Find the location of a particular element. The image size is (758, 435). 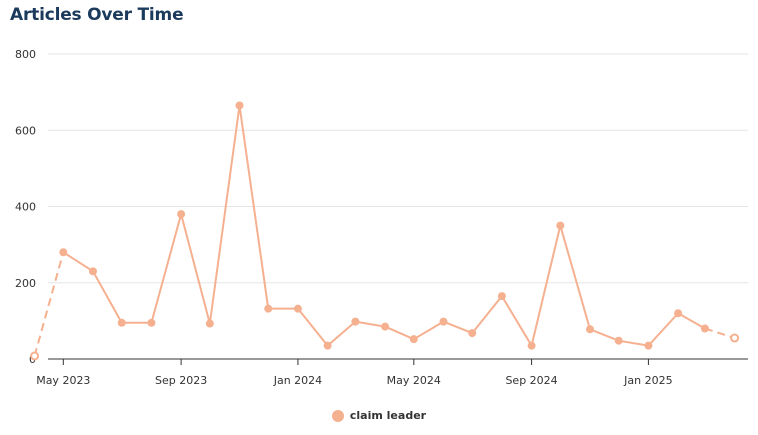

x-tick-label: Jan 2024 is located at coordinates (297, 380).